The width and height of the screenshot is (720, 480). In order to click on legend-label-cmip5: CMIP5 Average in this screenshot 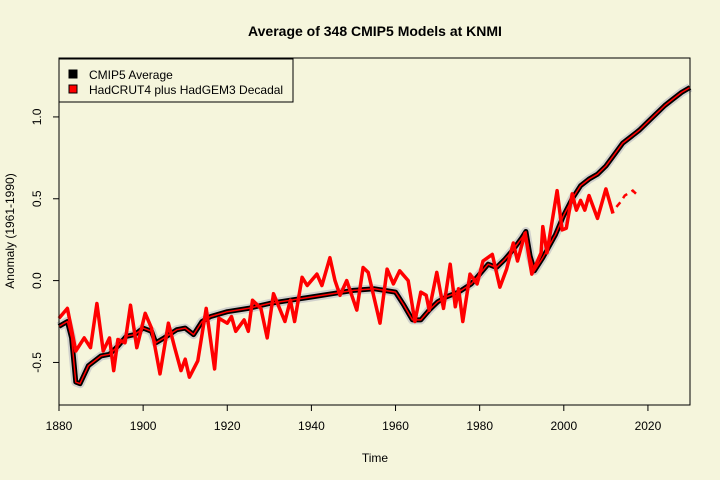, I will do `click(131, 75)`.